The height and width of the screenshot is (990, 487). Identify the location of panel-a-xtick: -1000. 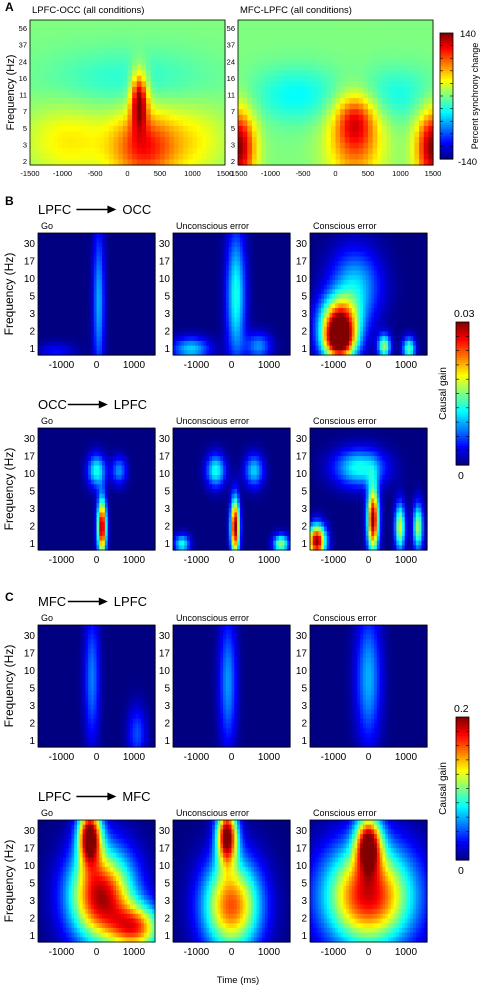
(270, 173).